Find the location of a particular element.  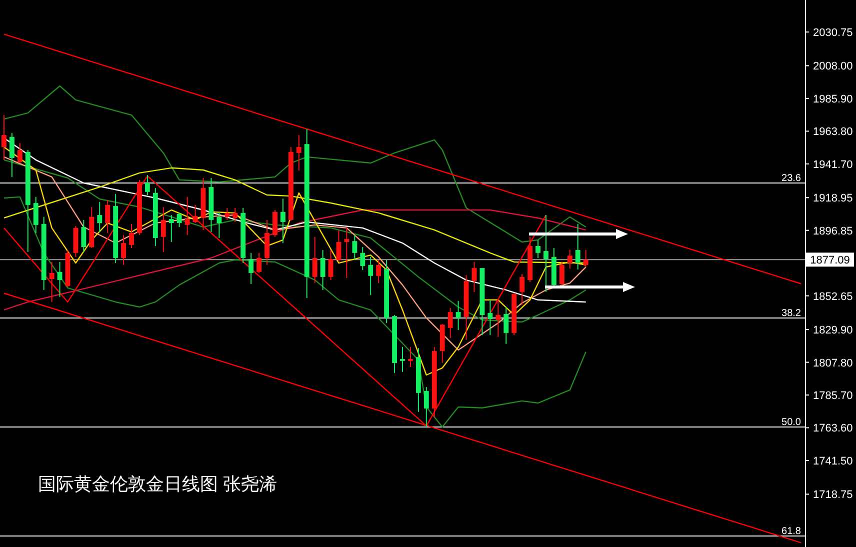

y-tick-label: 2008.00 is located at coordinates (833, 66).